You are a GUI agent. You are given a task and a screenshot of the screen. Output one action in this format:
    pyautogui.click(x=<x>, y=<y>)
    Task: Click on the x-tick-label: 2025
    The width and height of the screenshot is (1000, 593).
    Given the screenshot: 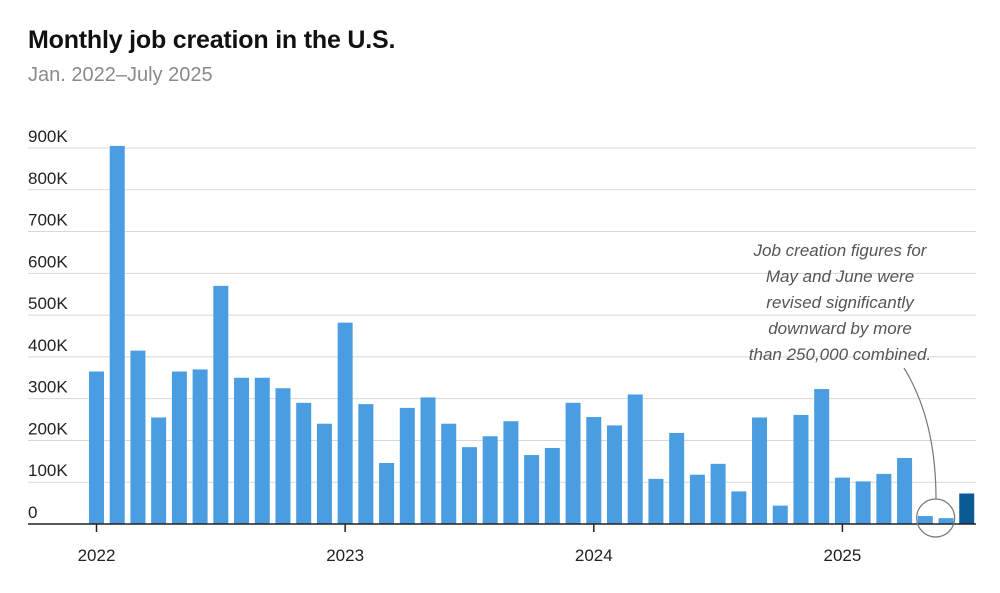 What is the action you would take?
    pyautogui.click(x=843, y=555)
    